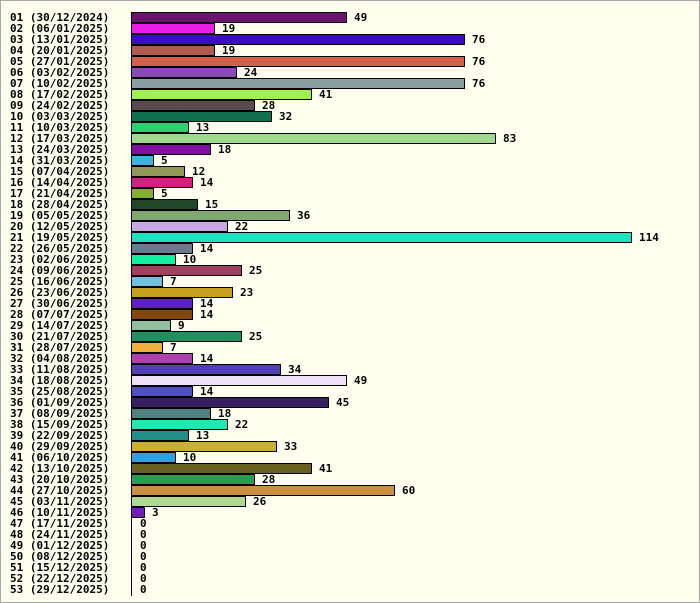  Describe the element at coordinates (224, 149) in the screenshot. I see `value-label: 18` at that location.